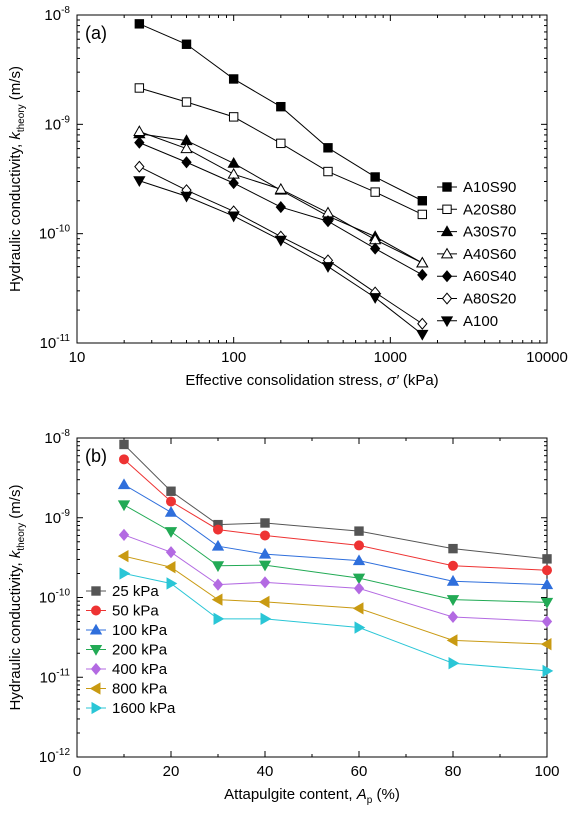 The image size is (571, 814). I want to click on y-tick-label: 10⁻¹², so click(55, 756).